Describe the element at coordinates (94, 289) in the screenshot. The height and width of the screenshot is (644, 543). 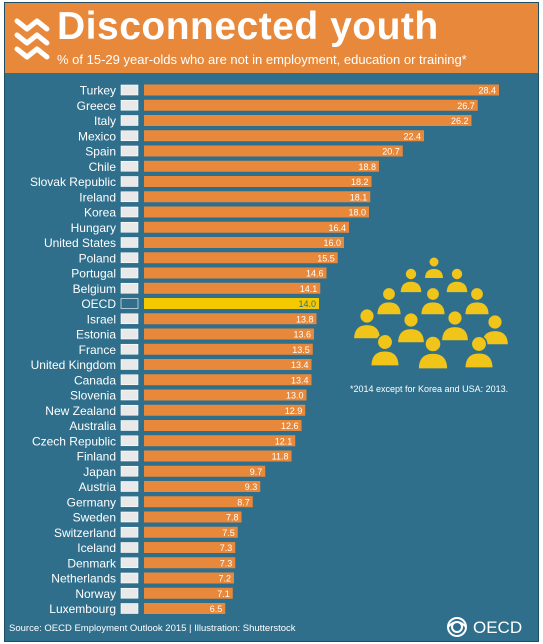
I see `category-label-belgium: Belgium` at that location.